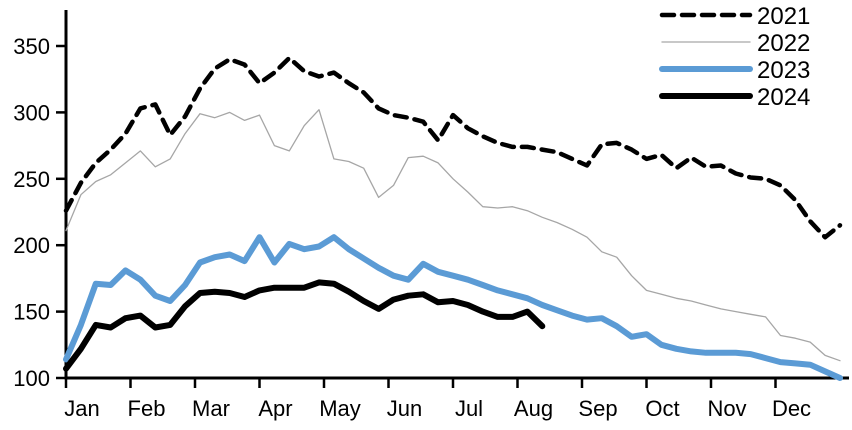 The width and height of the screenshot is (852, 430). What do you see at coordinates (791, 408) in the screenshot?
I see `x-tick-label: Dec` at bounding box center [791, 408].